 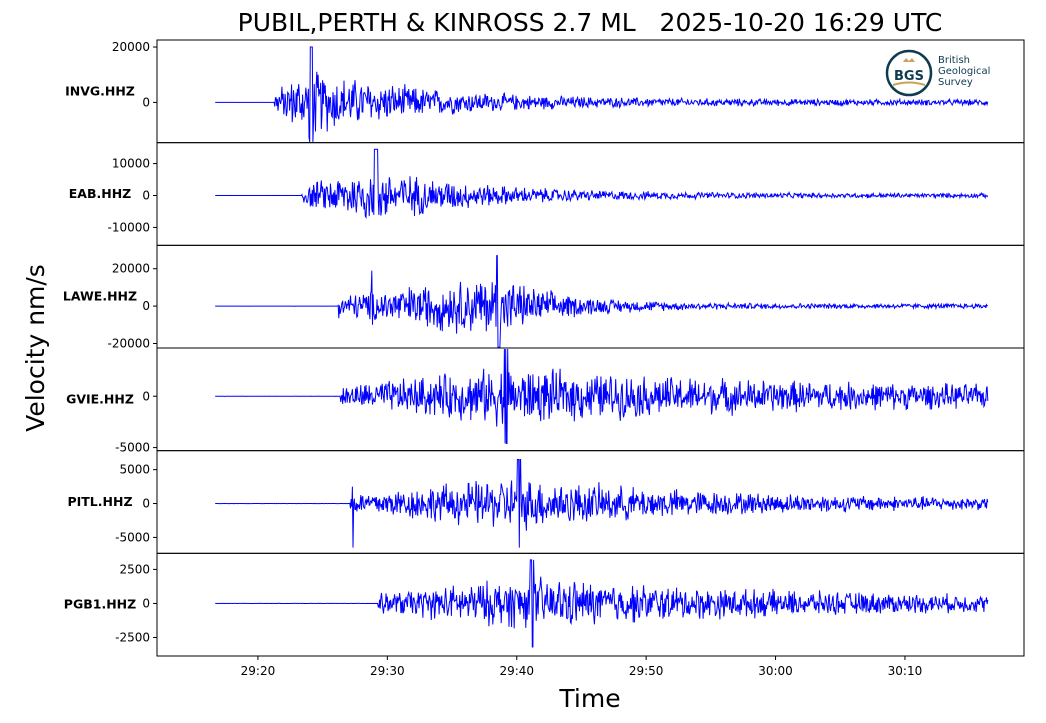 What do you see at coordinates (100, 90) in the screenshot?
I see `station-label: INVG.HHZ` at bounding box center [100, 90].